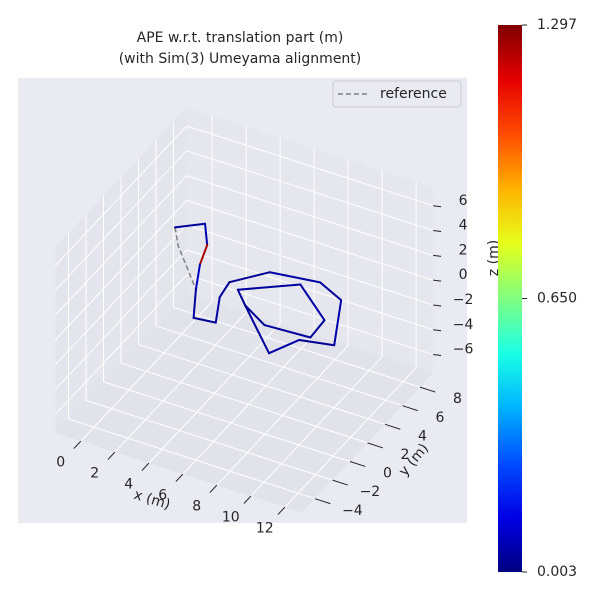 The width and height of the screenshot is (600, 600). I want to click on z-tick-label: 2, so click(463, 250).